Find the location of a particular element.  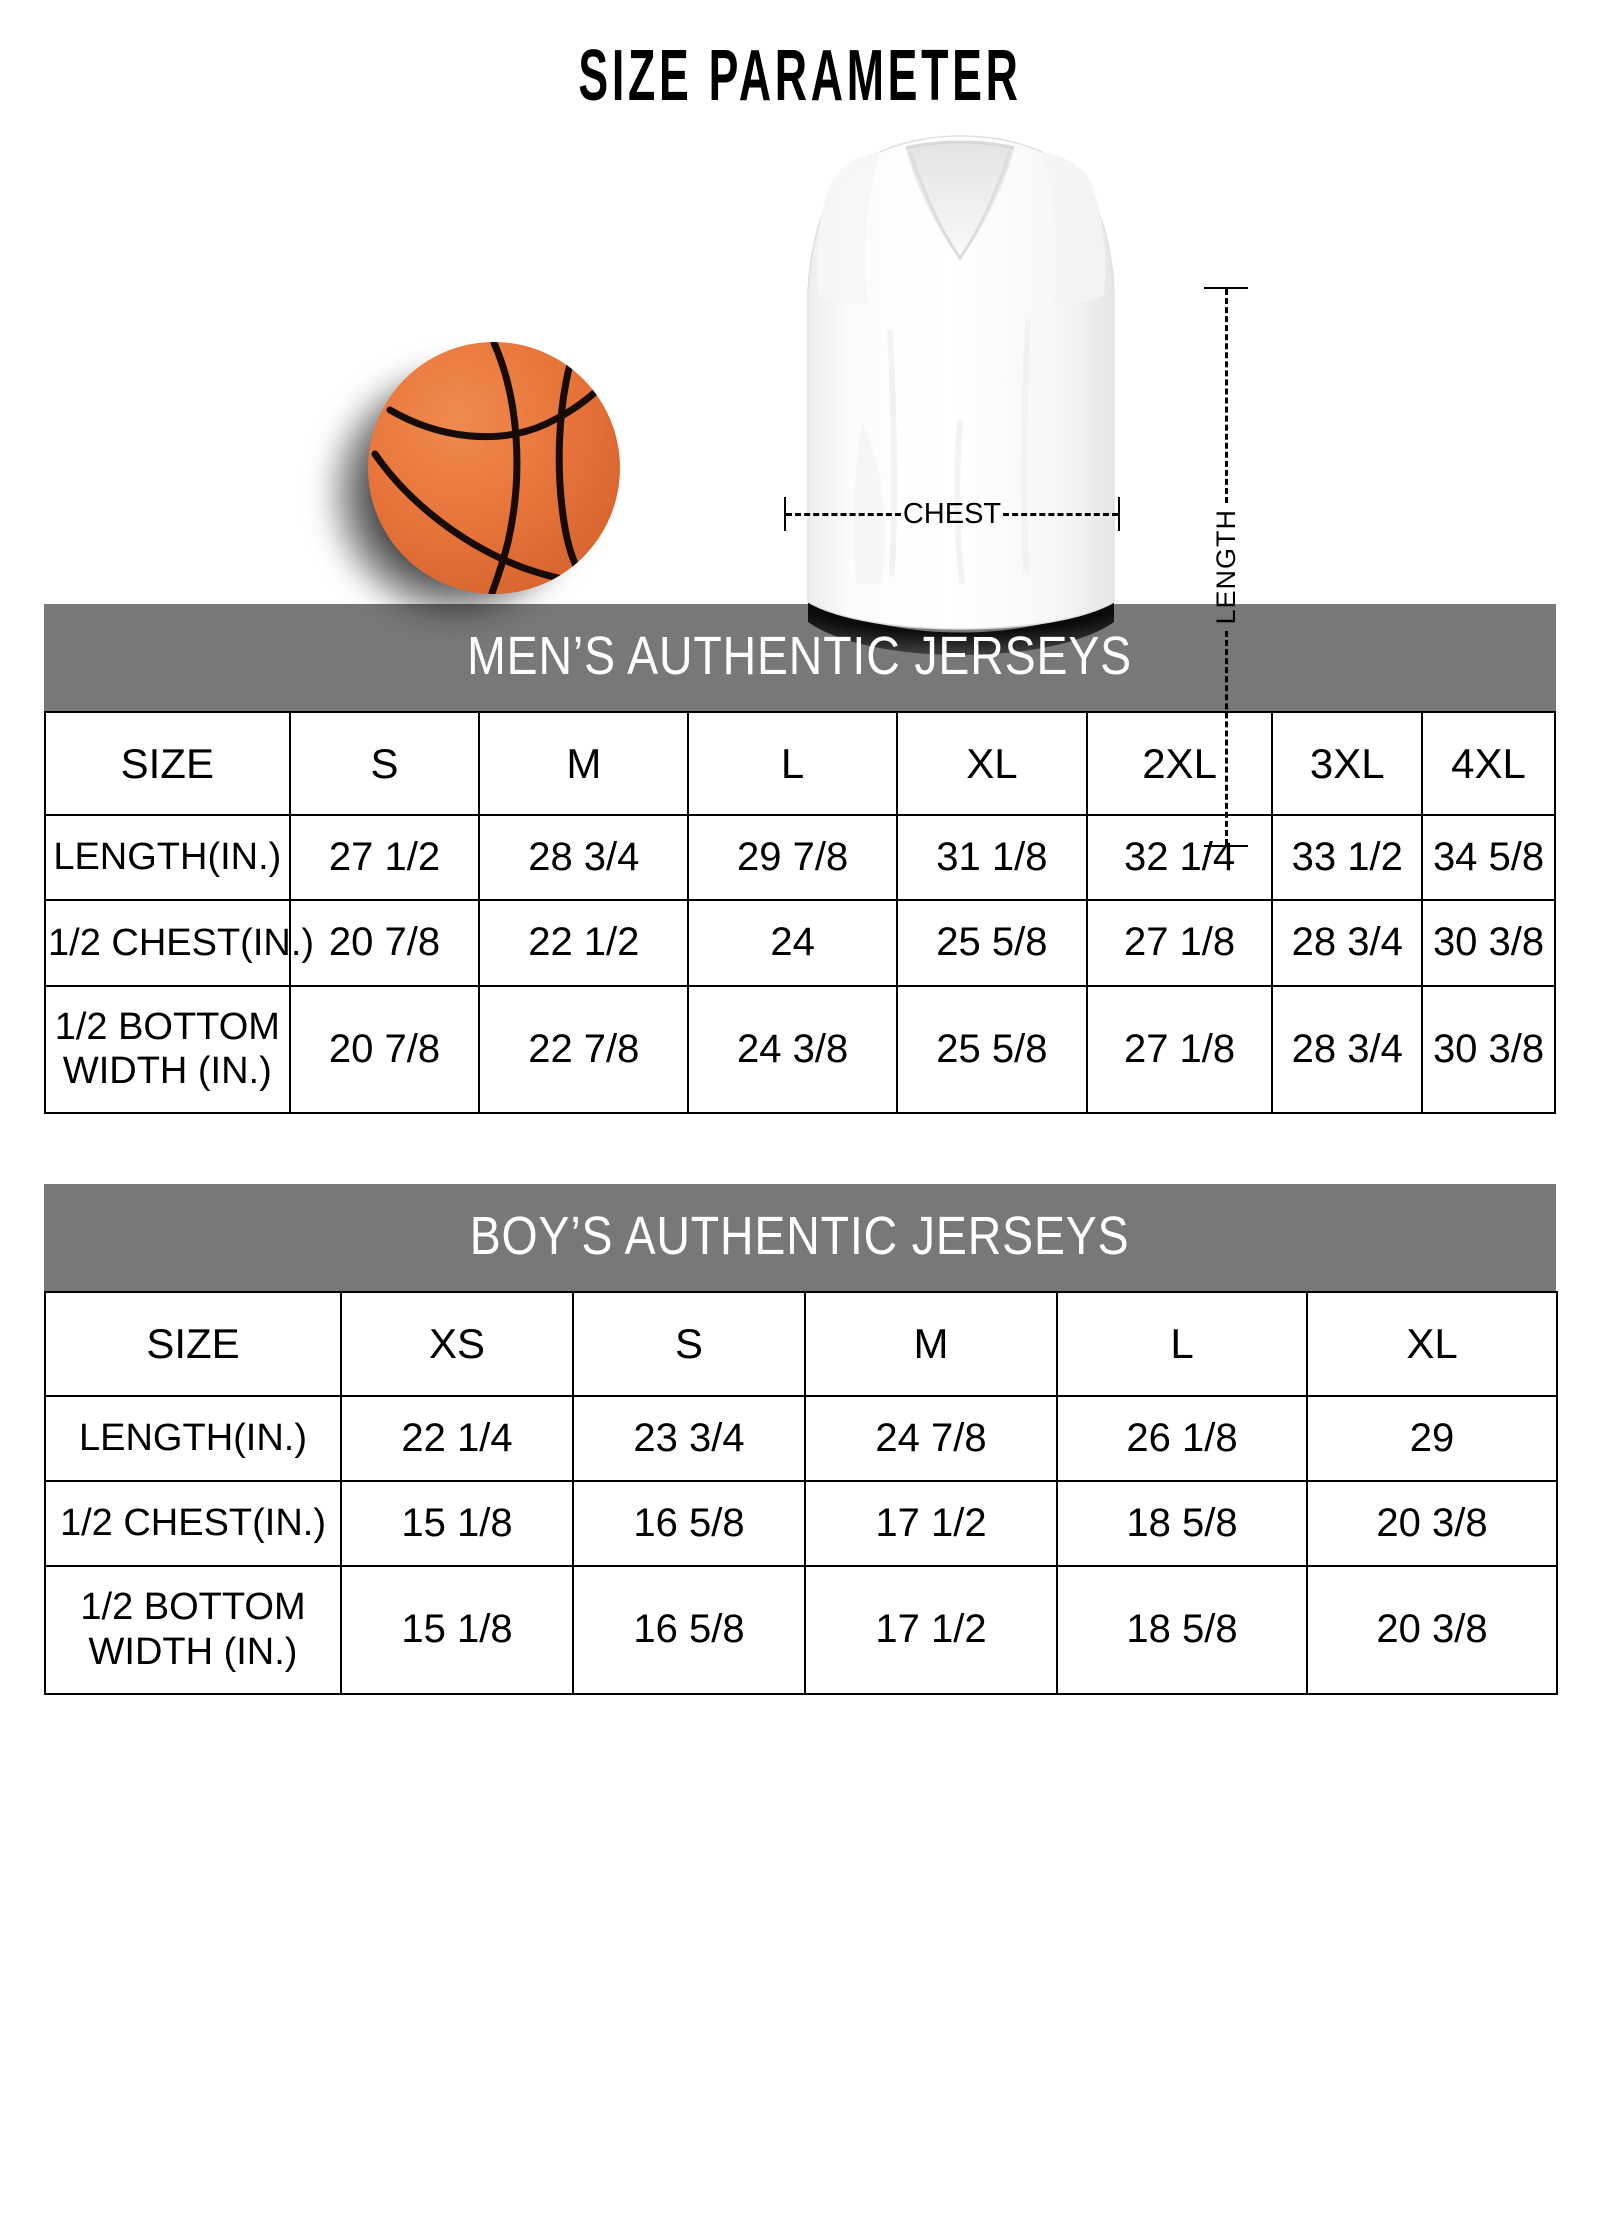

mens-chest-2xl: 27 1/8 is located at coordinates (1179, 943).